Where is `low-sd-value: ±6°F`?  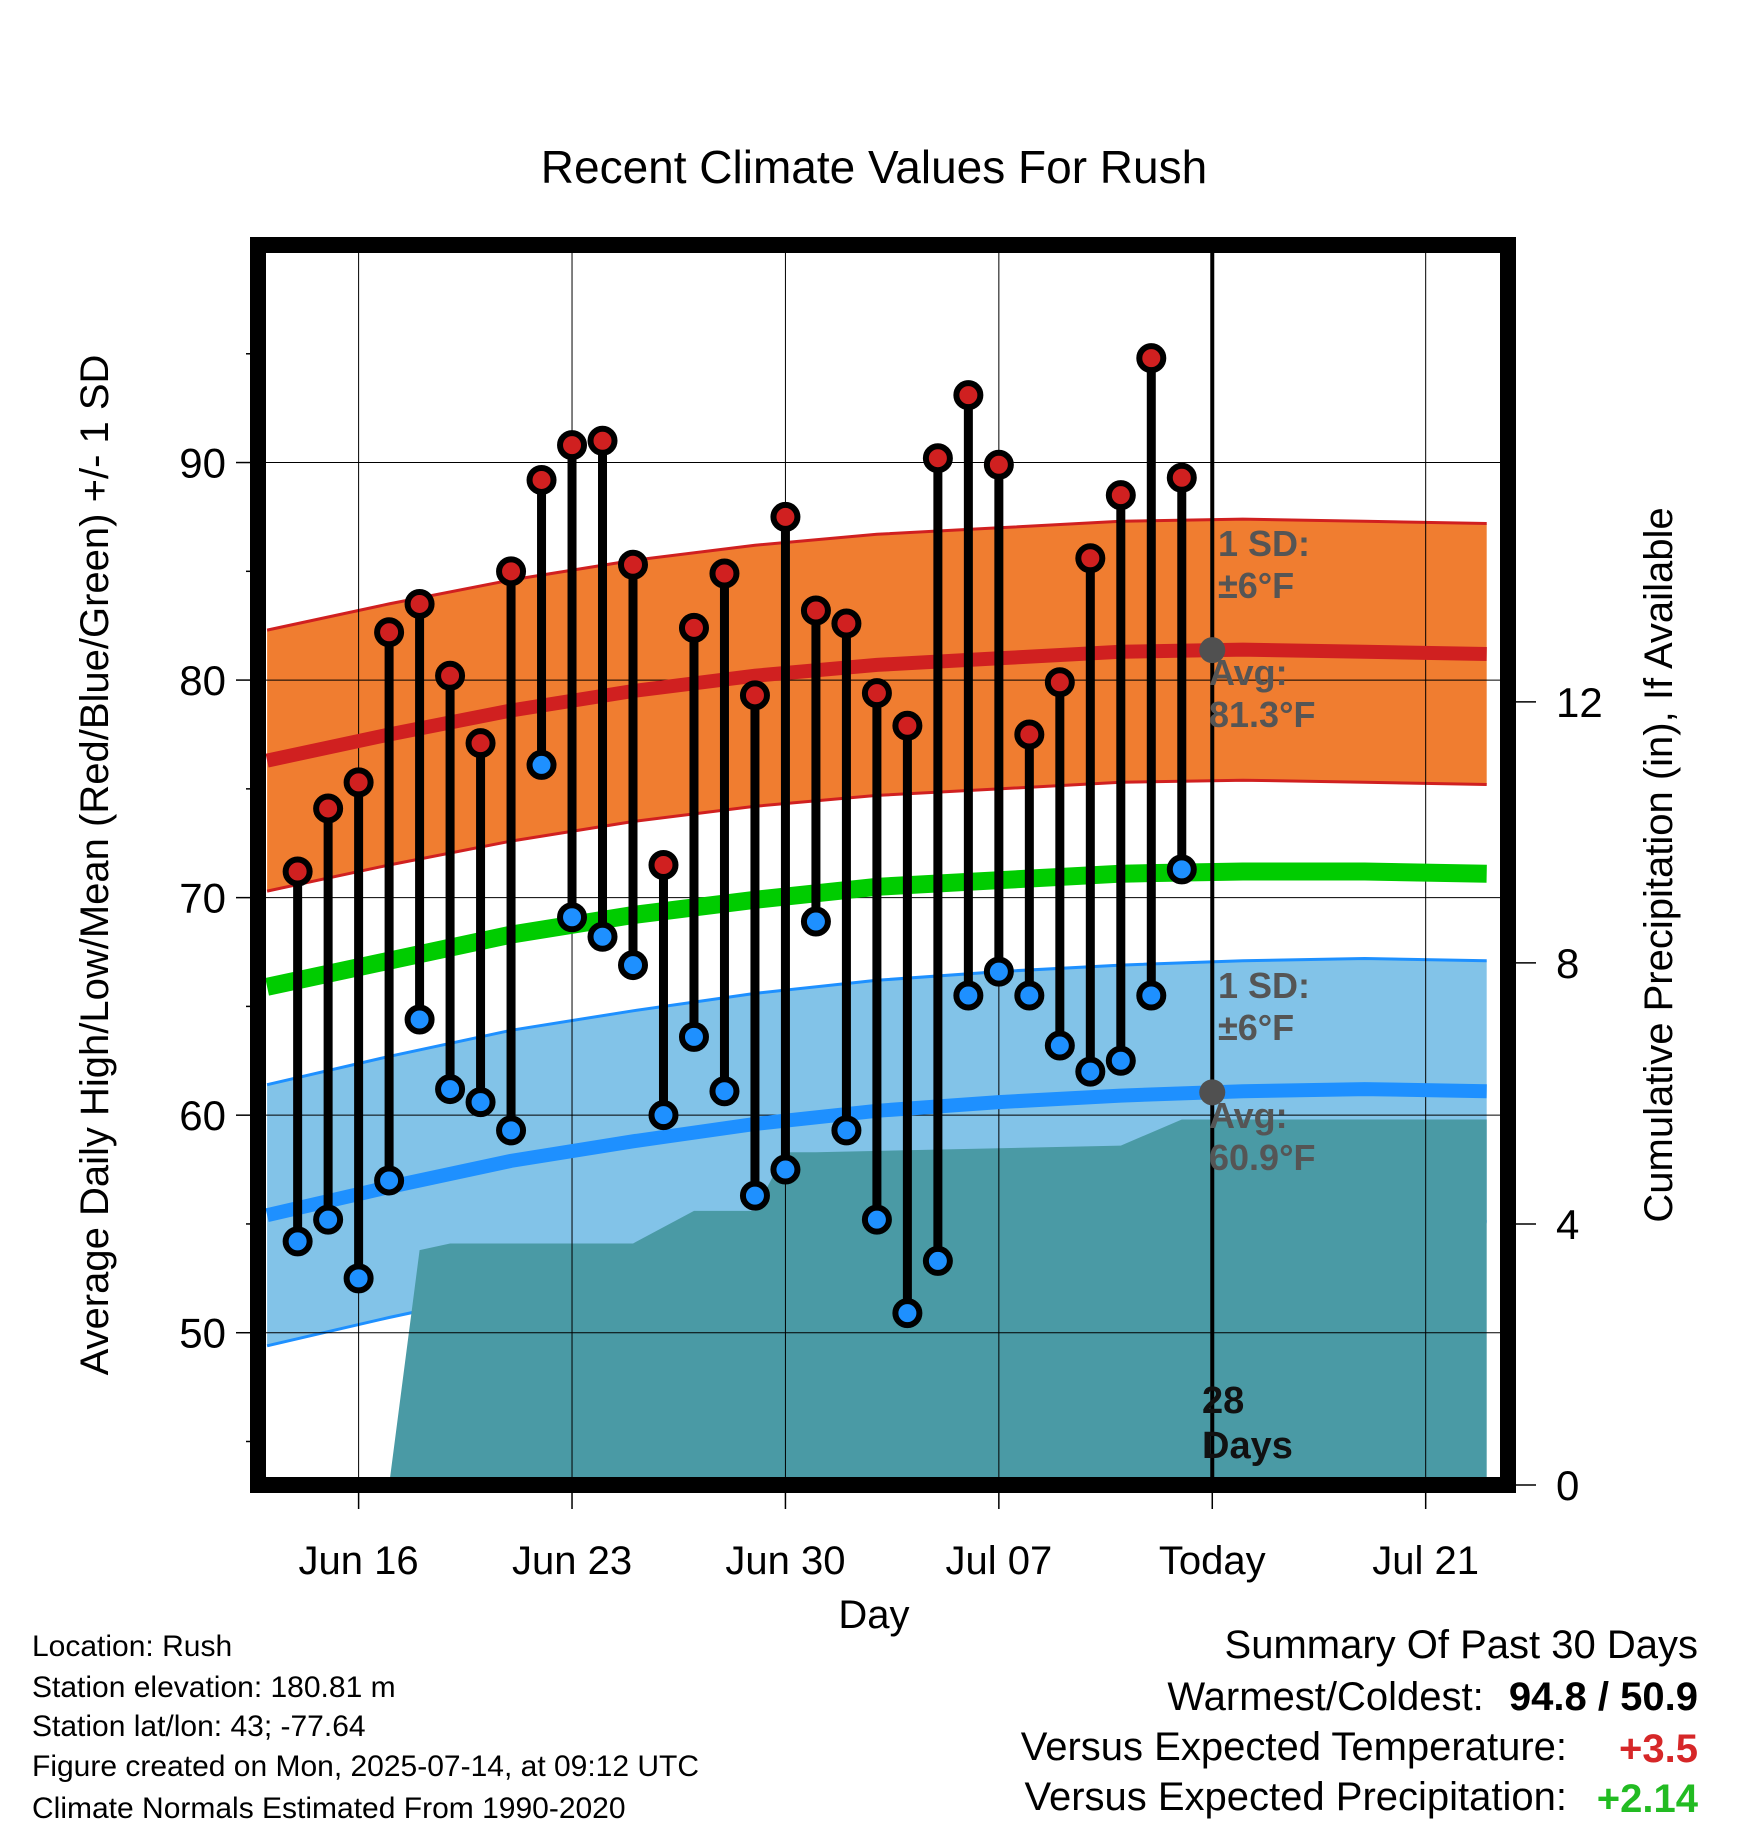
low-sd-value: ±6°F is located at coordinates (1256, 1027).